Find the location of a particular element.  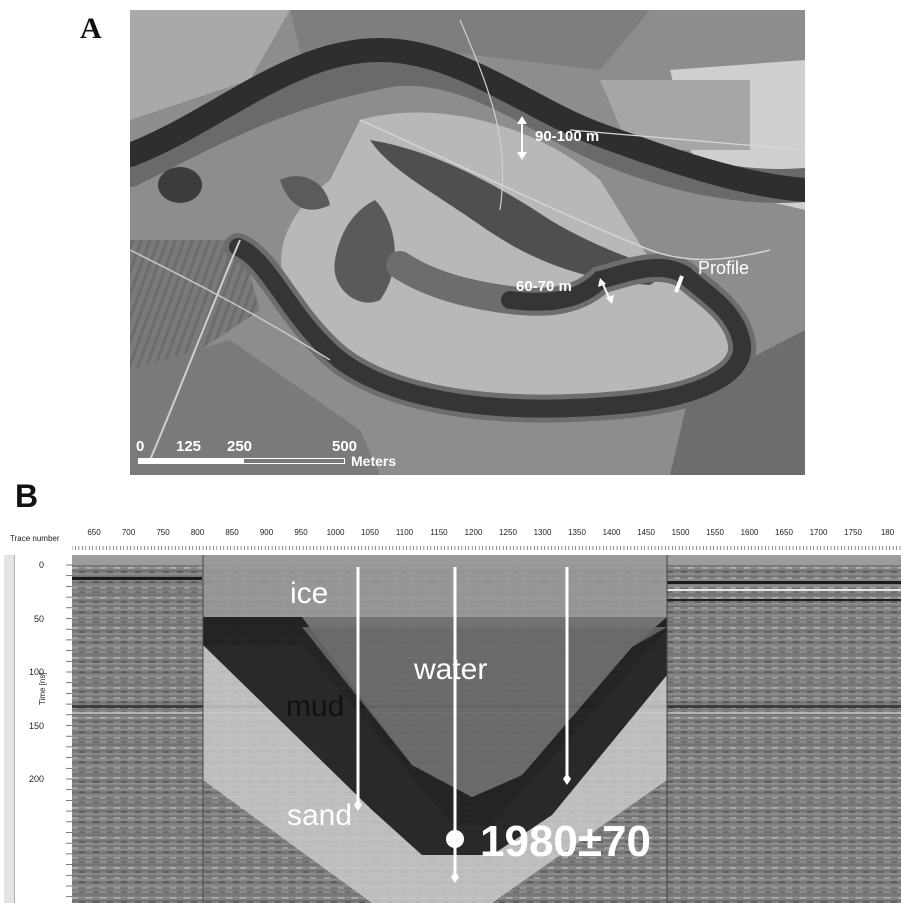

river-width-label-bend: 60-70 m is located at coordinates (544, 286).